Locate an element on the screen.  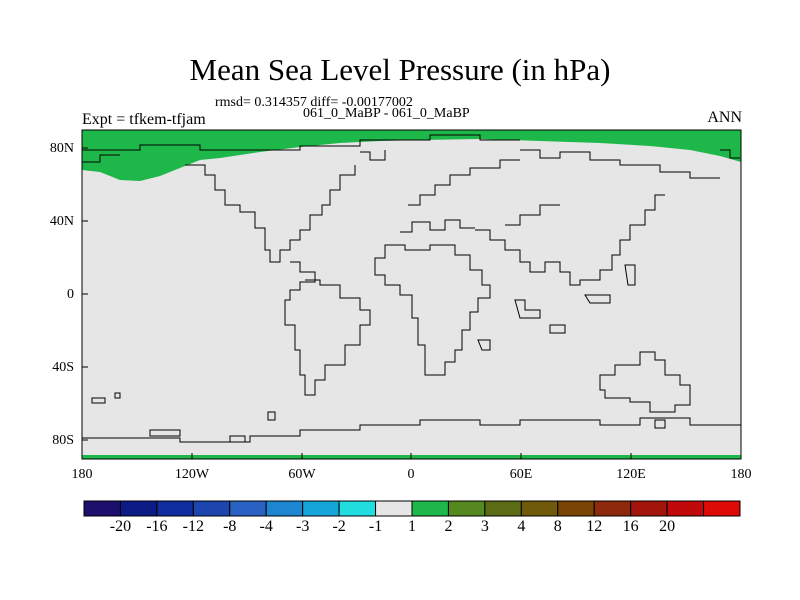
colorbar is located at coordinates (412, 508).